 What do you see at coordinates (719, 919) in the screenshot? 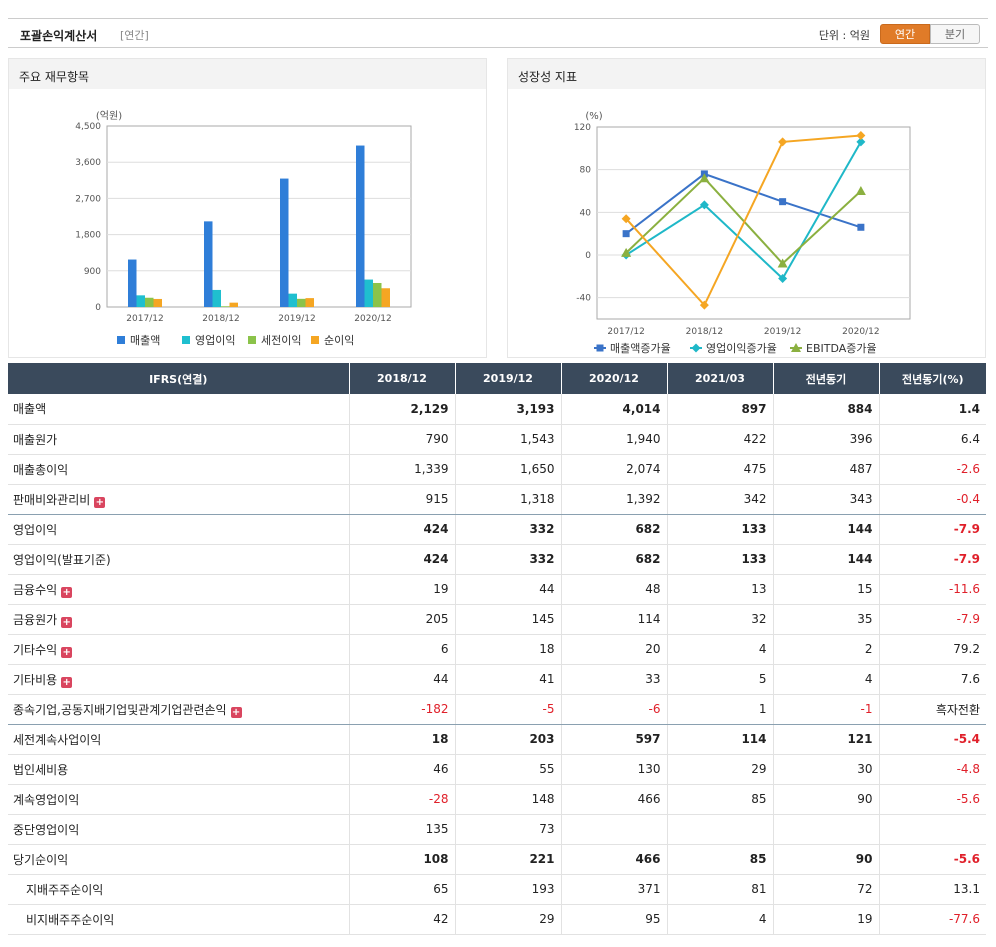
I see `table-cell: 4` at bounding box center [719, 919].